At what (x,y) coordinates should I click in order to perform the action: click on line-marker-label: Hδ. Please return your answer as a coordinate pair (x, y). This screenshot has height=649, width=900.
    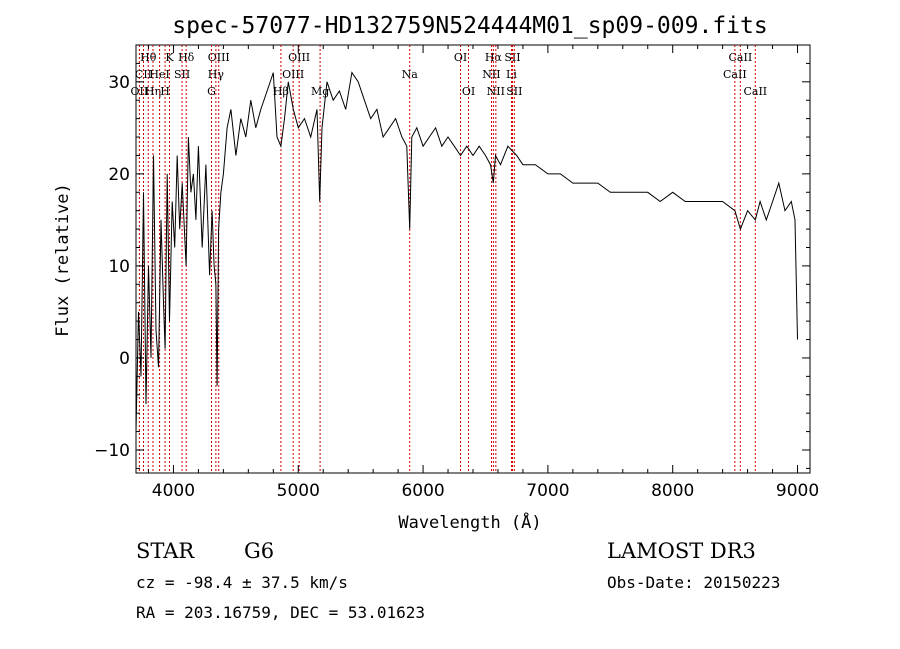
    Looking at the image, I should click on (186, 57).